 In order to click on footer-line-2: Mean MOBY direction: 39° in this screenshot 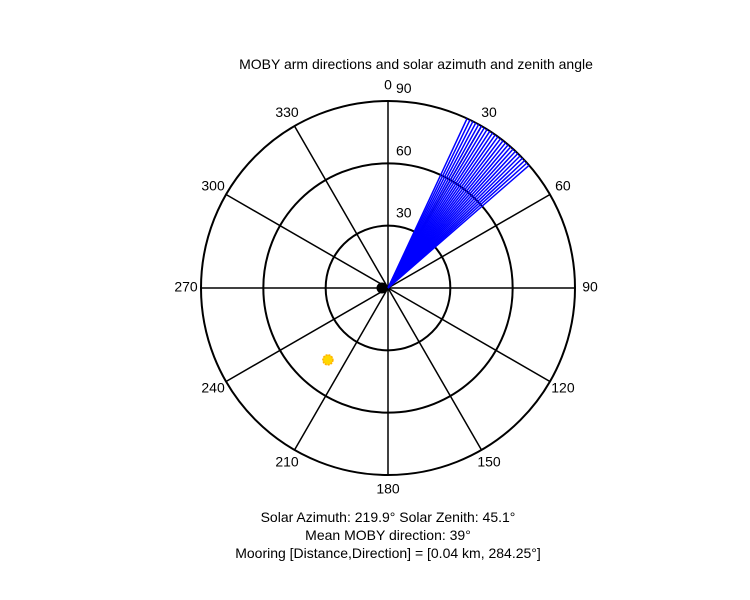, I will do `click(388, 535)`.